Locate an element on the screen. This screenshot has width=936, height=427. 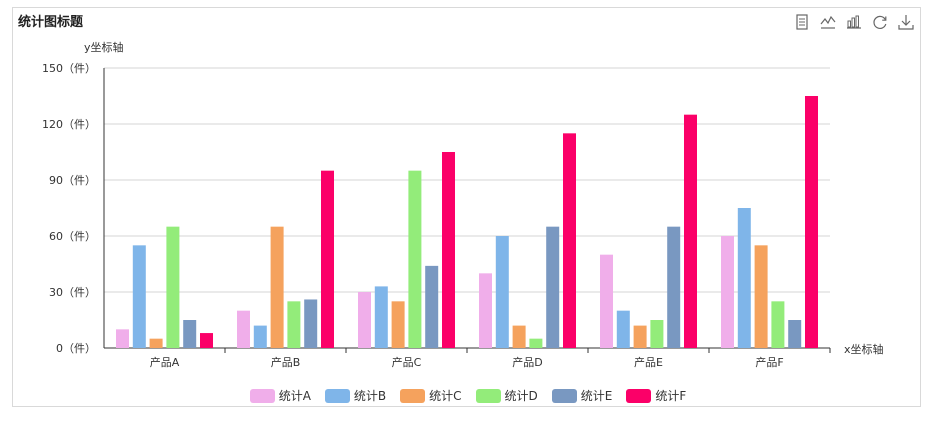
y-tick-label: 90（件） is located at coordinates (72, 180).